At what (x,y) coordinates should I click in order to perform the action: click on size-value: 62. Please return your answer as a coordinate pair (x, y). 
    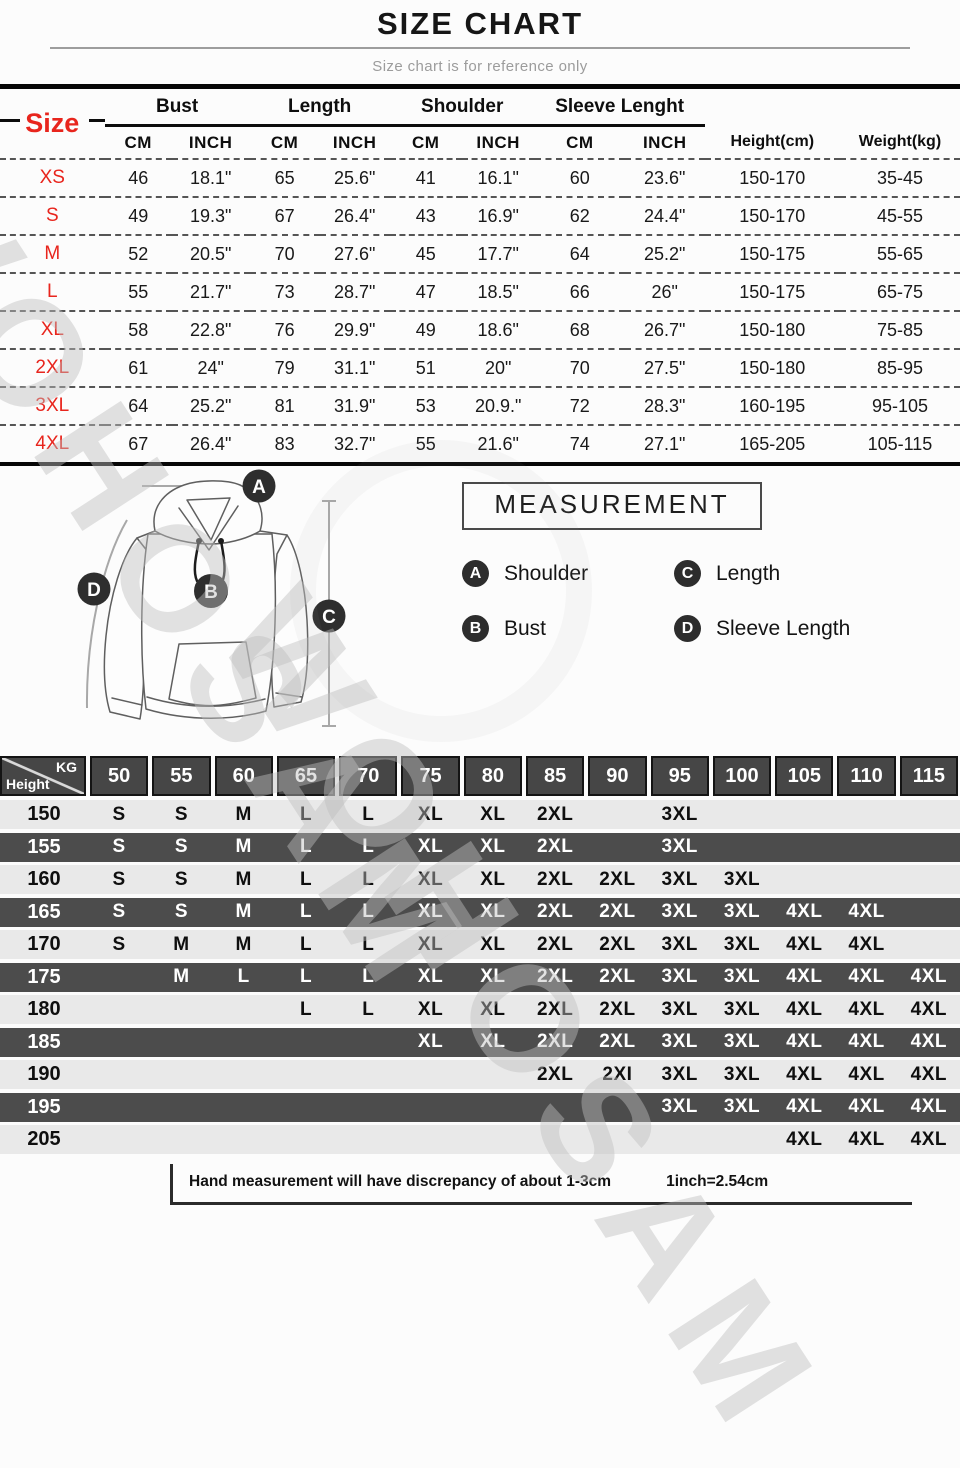
    Looking at the image, I should click on (579, 215).